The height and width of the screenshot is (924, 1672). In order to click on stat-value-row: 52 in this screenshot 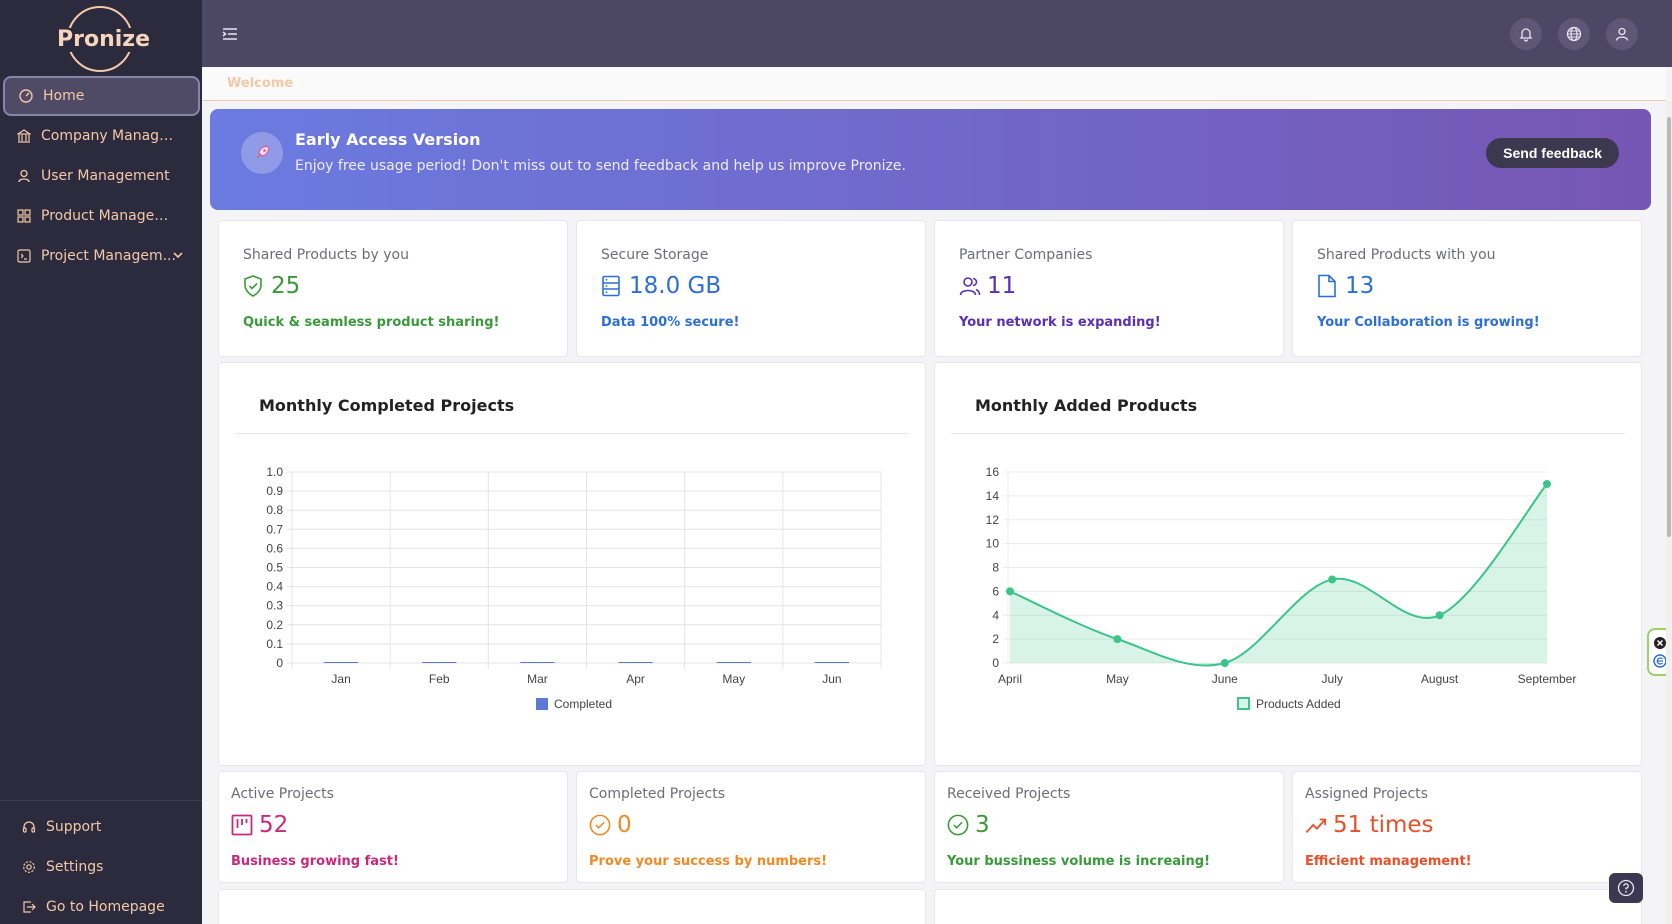, I will do `click(259, 825)`.